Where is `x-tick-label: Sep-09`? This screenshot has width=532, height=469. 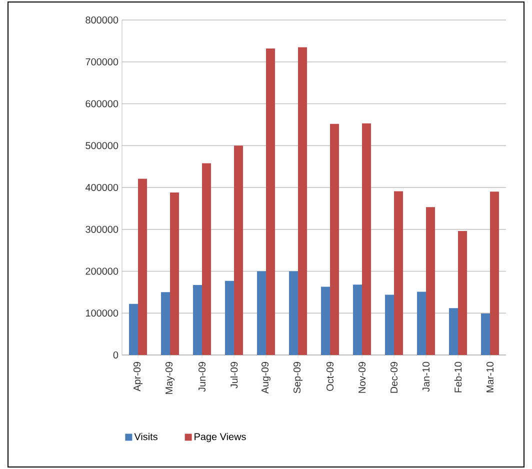
x-tick-label: Sep-09 is located at coordinates (298, 378).